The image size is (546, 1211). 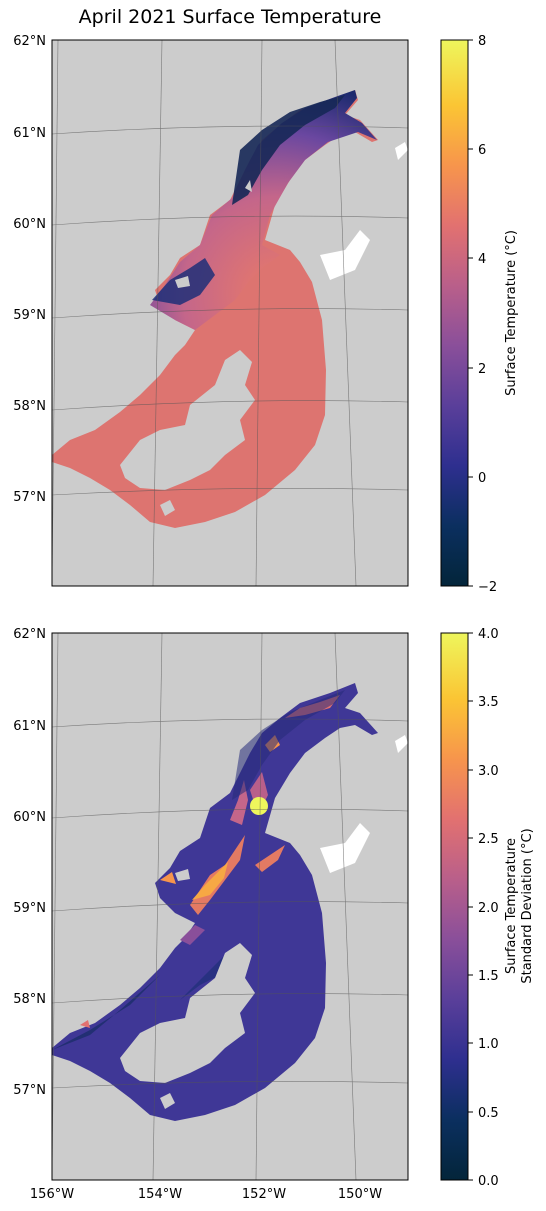 What do you see at coordinates (360, 1194) in the screenshot?
I see `lon-label: 150°W` at bounding box center [360, 1194].